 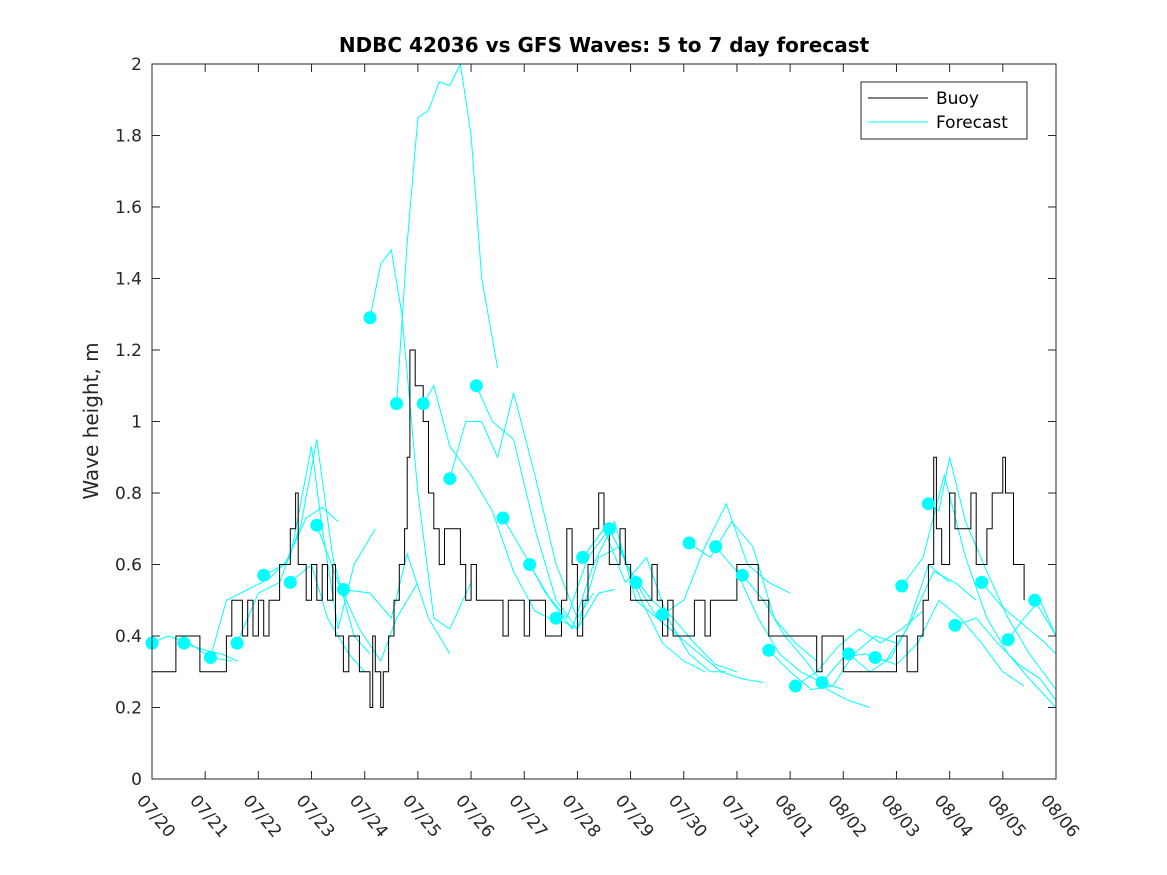 What do you see at coordinates (953, 816) in the screenshot?
I see `x-tick-label-15: 08/04` at bounding box center [953, 816].